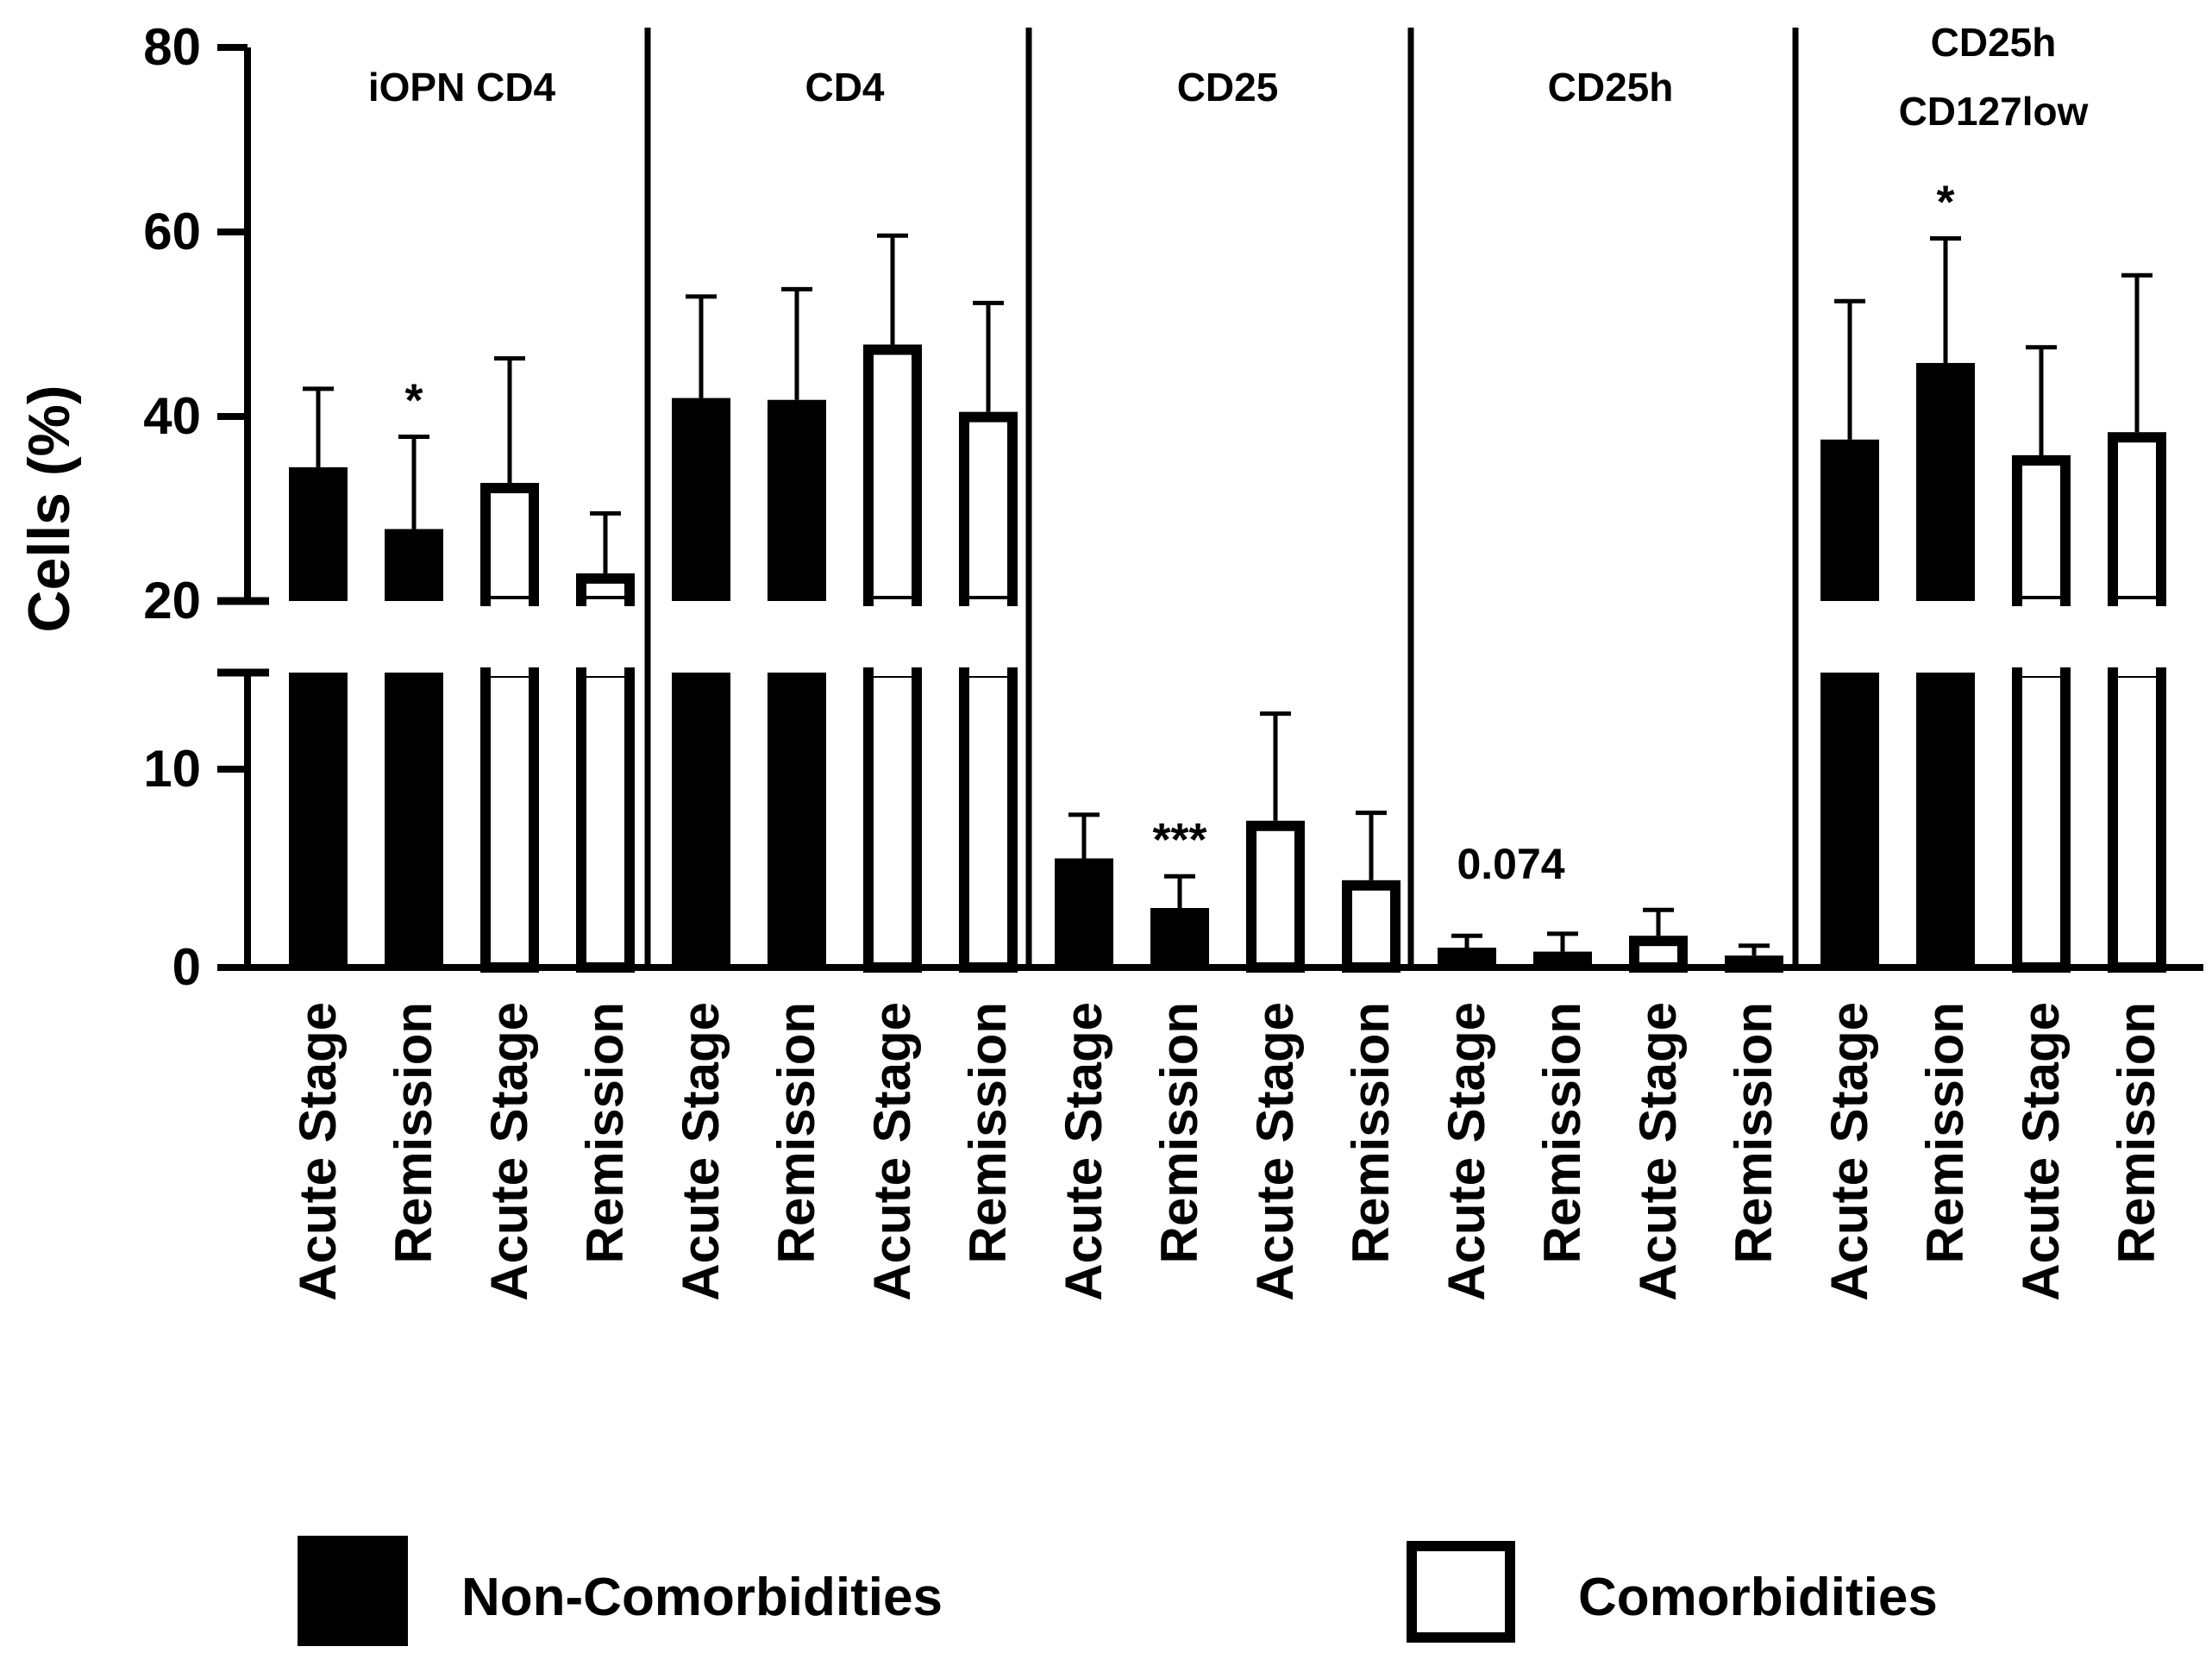  What do you see at coordinates (605, 590) in the screenshot?
I see `bar-1-4-upper` at bounding box center [605, 590].